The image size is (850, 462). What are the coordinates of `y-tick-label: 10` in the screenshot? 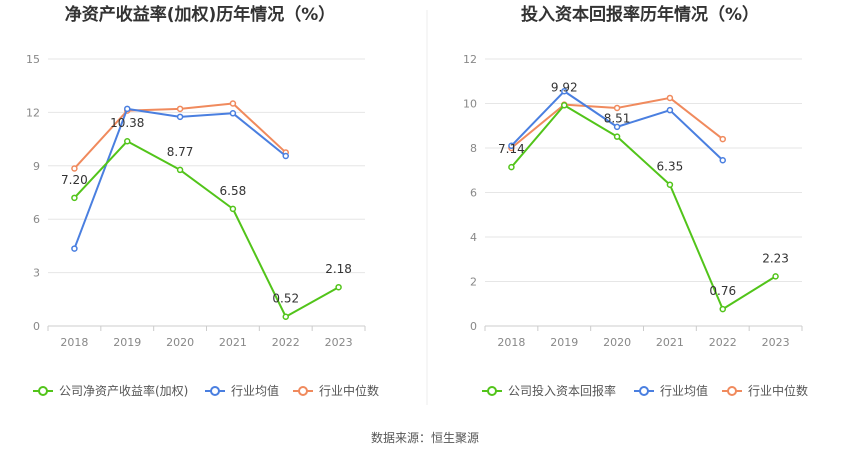 It's located at (470, 104).